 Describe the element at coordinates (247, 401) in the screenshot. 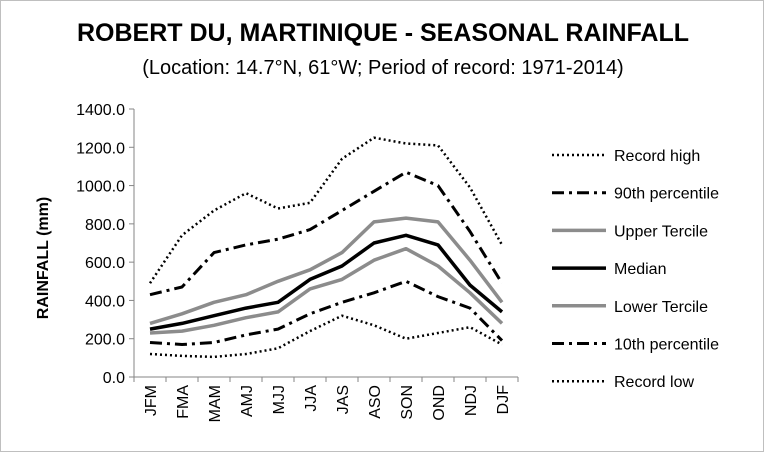

I see `x-tick-label: AMJ` at that location.